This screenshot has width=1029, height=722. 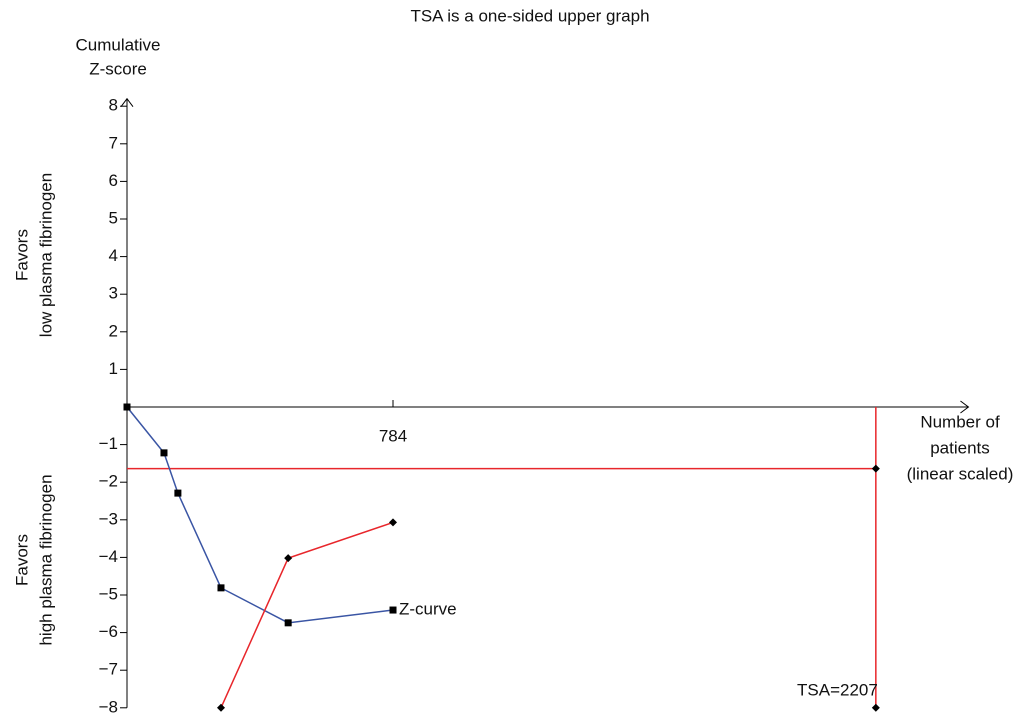 What do you see at coordinates (127, 102) in the screenshot?
I see `y-axis-arrow` at bounding box center [127, 102].